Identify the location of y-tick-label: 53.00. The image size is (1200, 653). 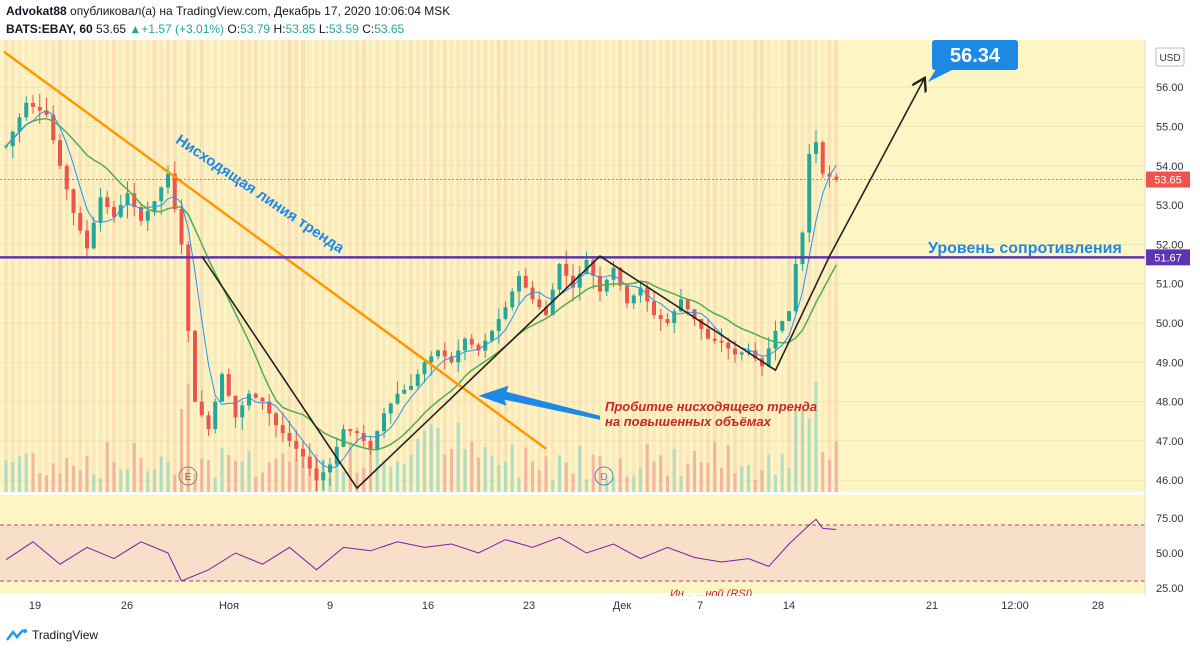
(1170, 206).